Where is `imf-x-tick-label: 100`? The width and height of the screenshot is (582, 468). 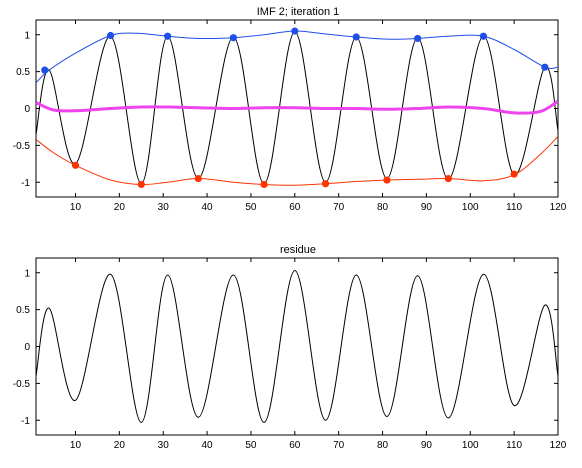 imf-x-tick-label: 100 is located at coordinates (470, 207).